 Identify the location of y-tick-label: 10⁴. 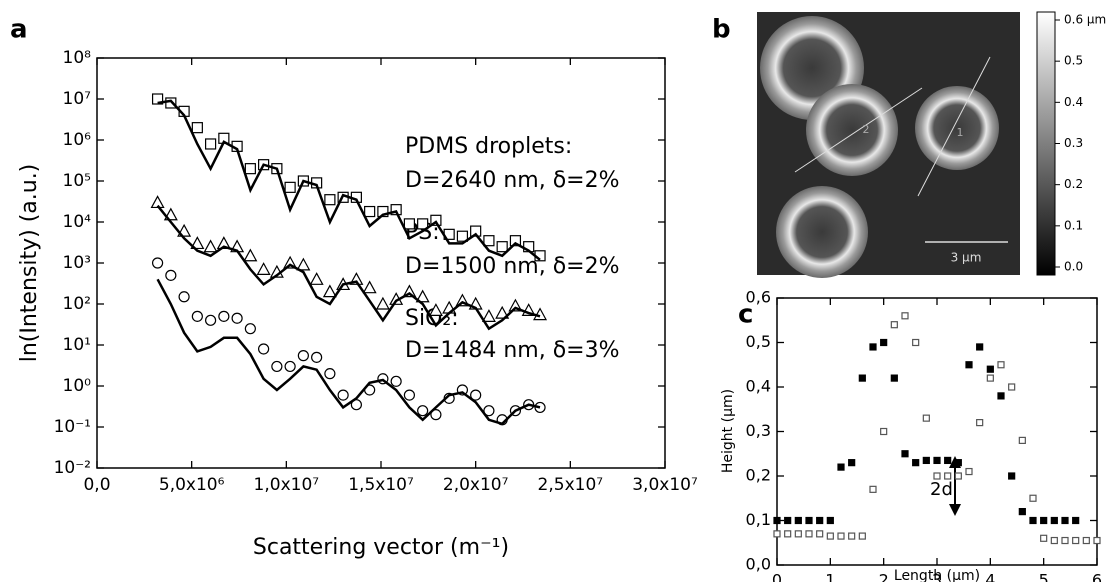
(77, 222).